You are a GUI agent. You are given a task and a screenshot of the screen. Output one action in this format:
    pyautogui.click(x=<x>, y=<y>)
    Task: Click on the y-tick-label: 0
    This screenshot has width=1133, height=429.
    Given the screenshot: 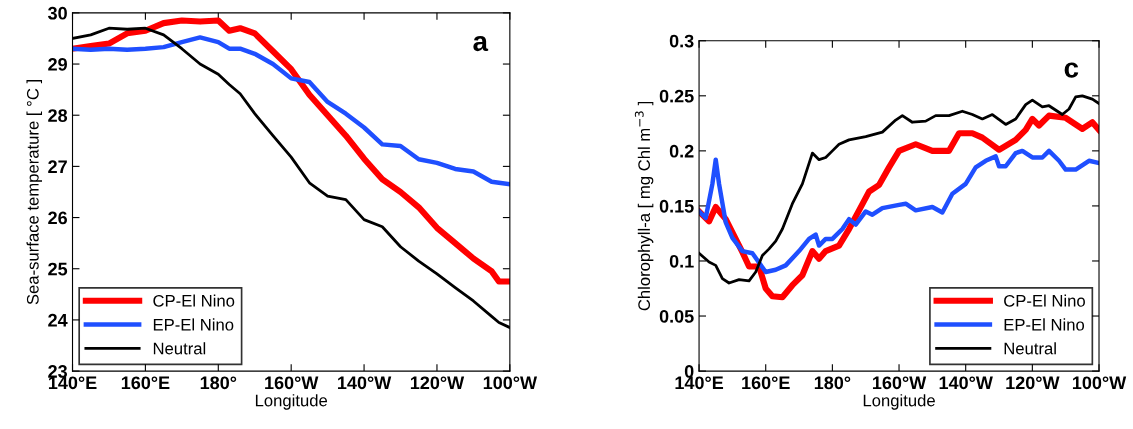 What is the action you would take?
    pyautogui.click(x=689, y=371)
    